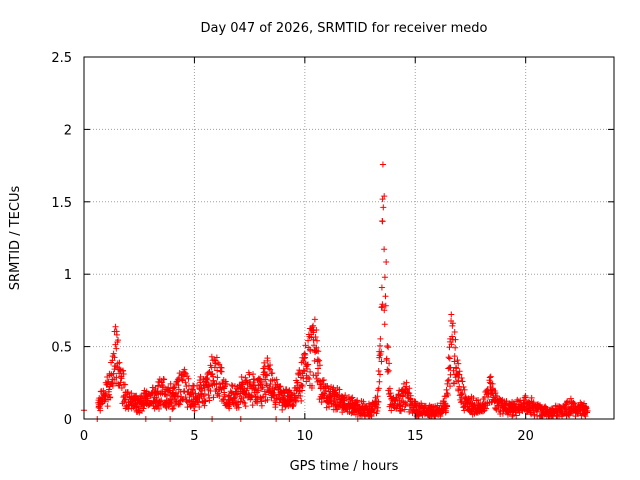 This screenshot has width=640, height=480. Describe the element at coordinates (84, 436) in the screenshot. I see `x-tick-label: 0` at that location.